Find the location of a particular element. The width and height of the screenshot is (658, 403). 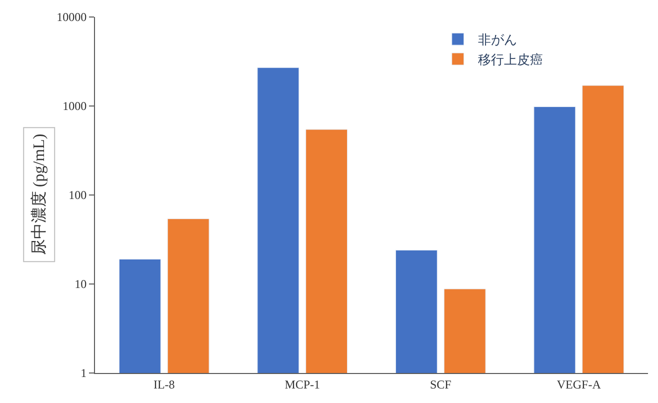

y-tick-label: 1 is located at coordinates (83, 373).